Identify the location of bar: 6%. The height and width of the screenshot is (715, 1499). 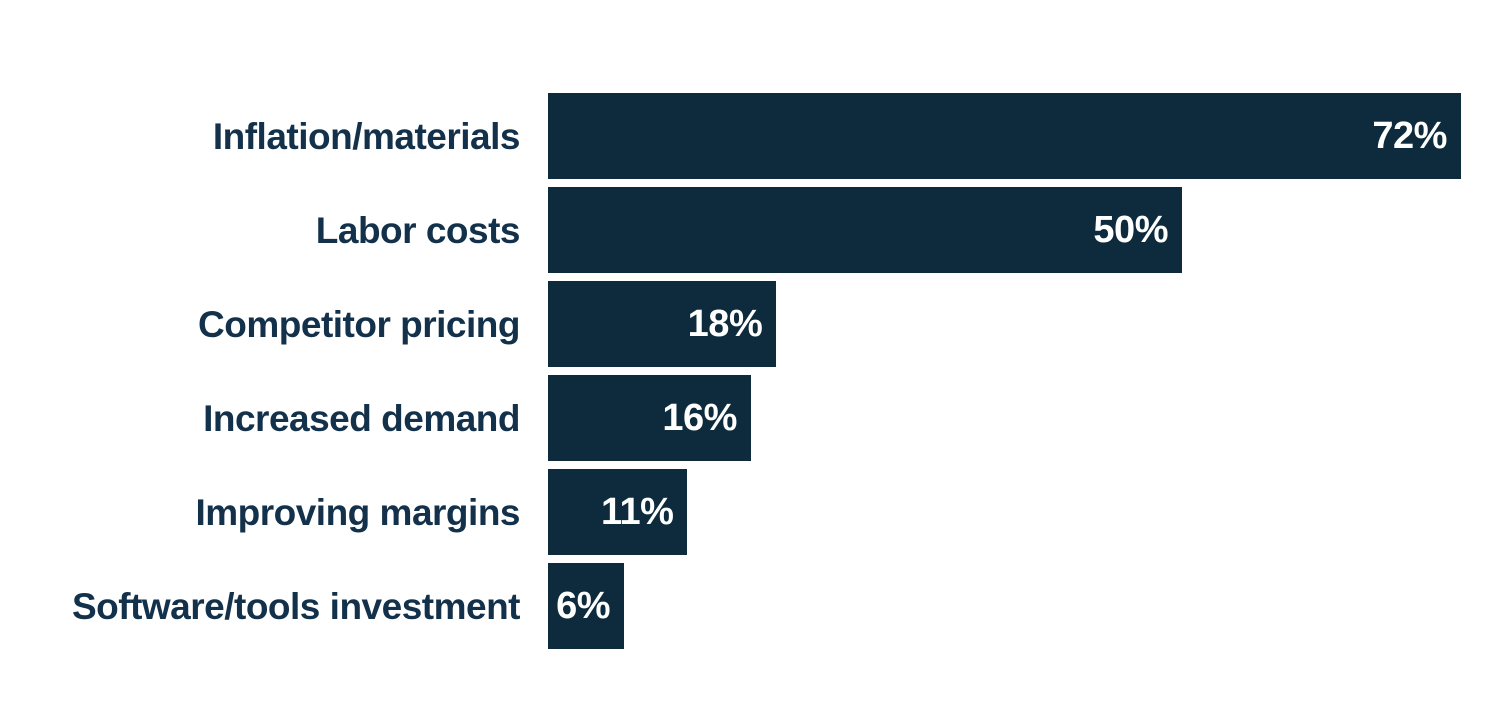
(586, 606).